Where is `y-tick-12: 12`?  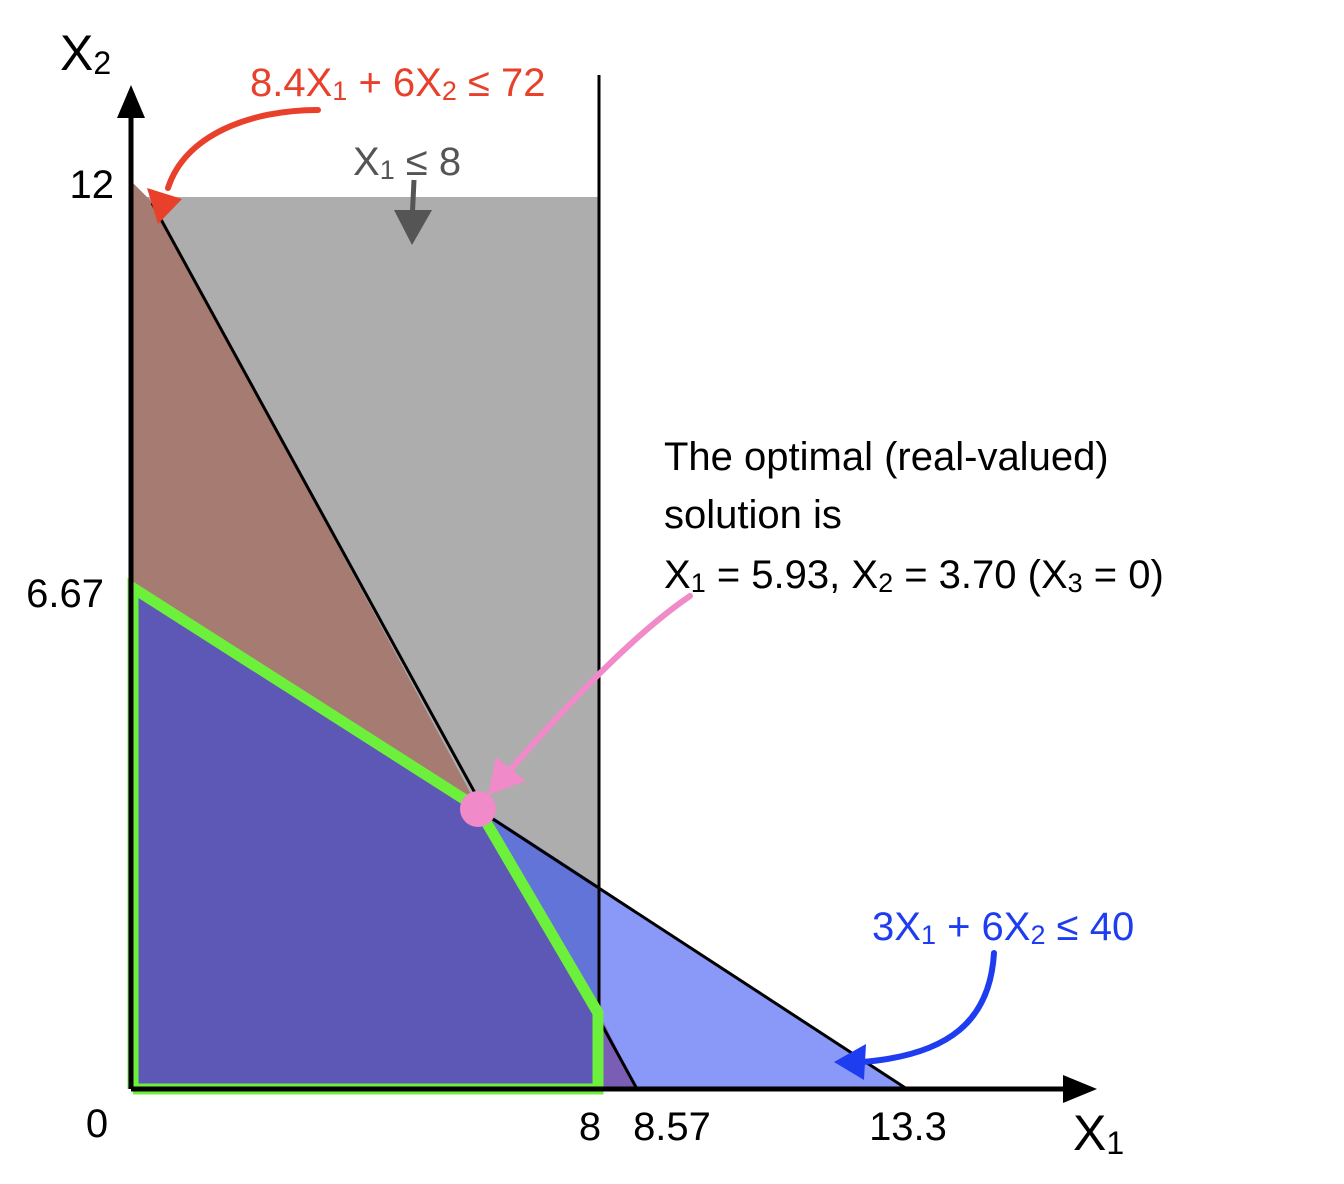 y-tick-12: 12 is located at coordinates (92, 185).